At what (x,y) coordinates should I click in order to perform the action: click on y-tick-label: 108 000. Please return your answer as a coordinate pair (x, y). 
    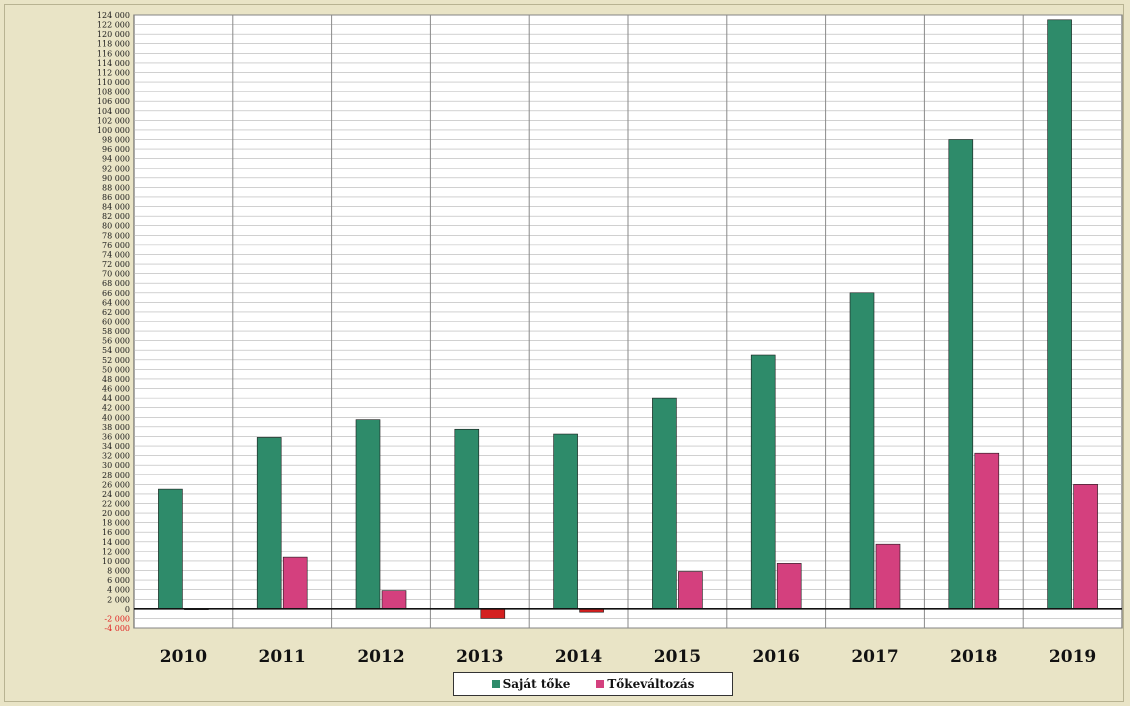
    Looking at the image, I should click on (113, 92).